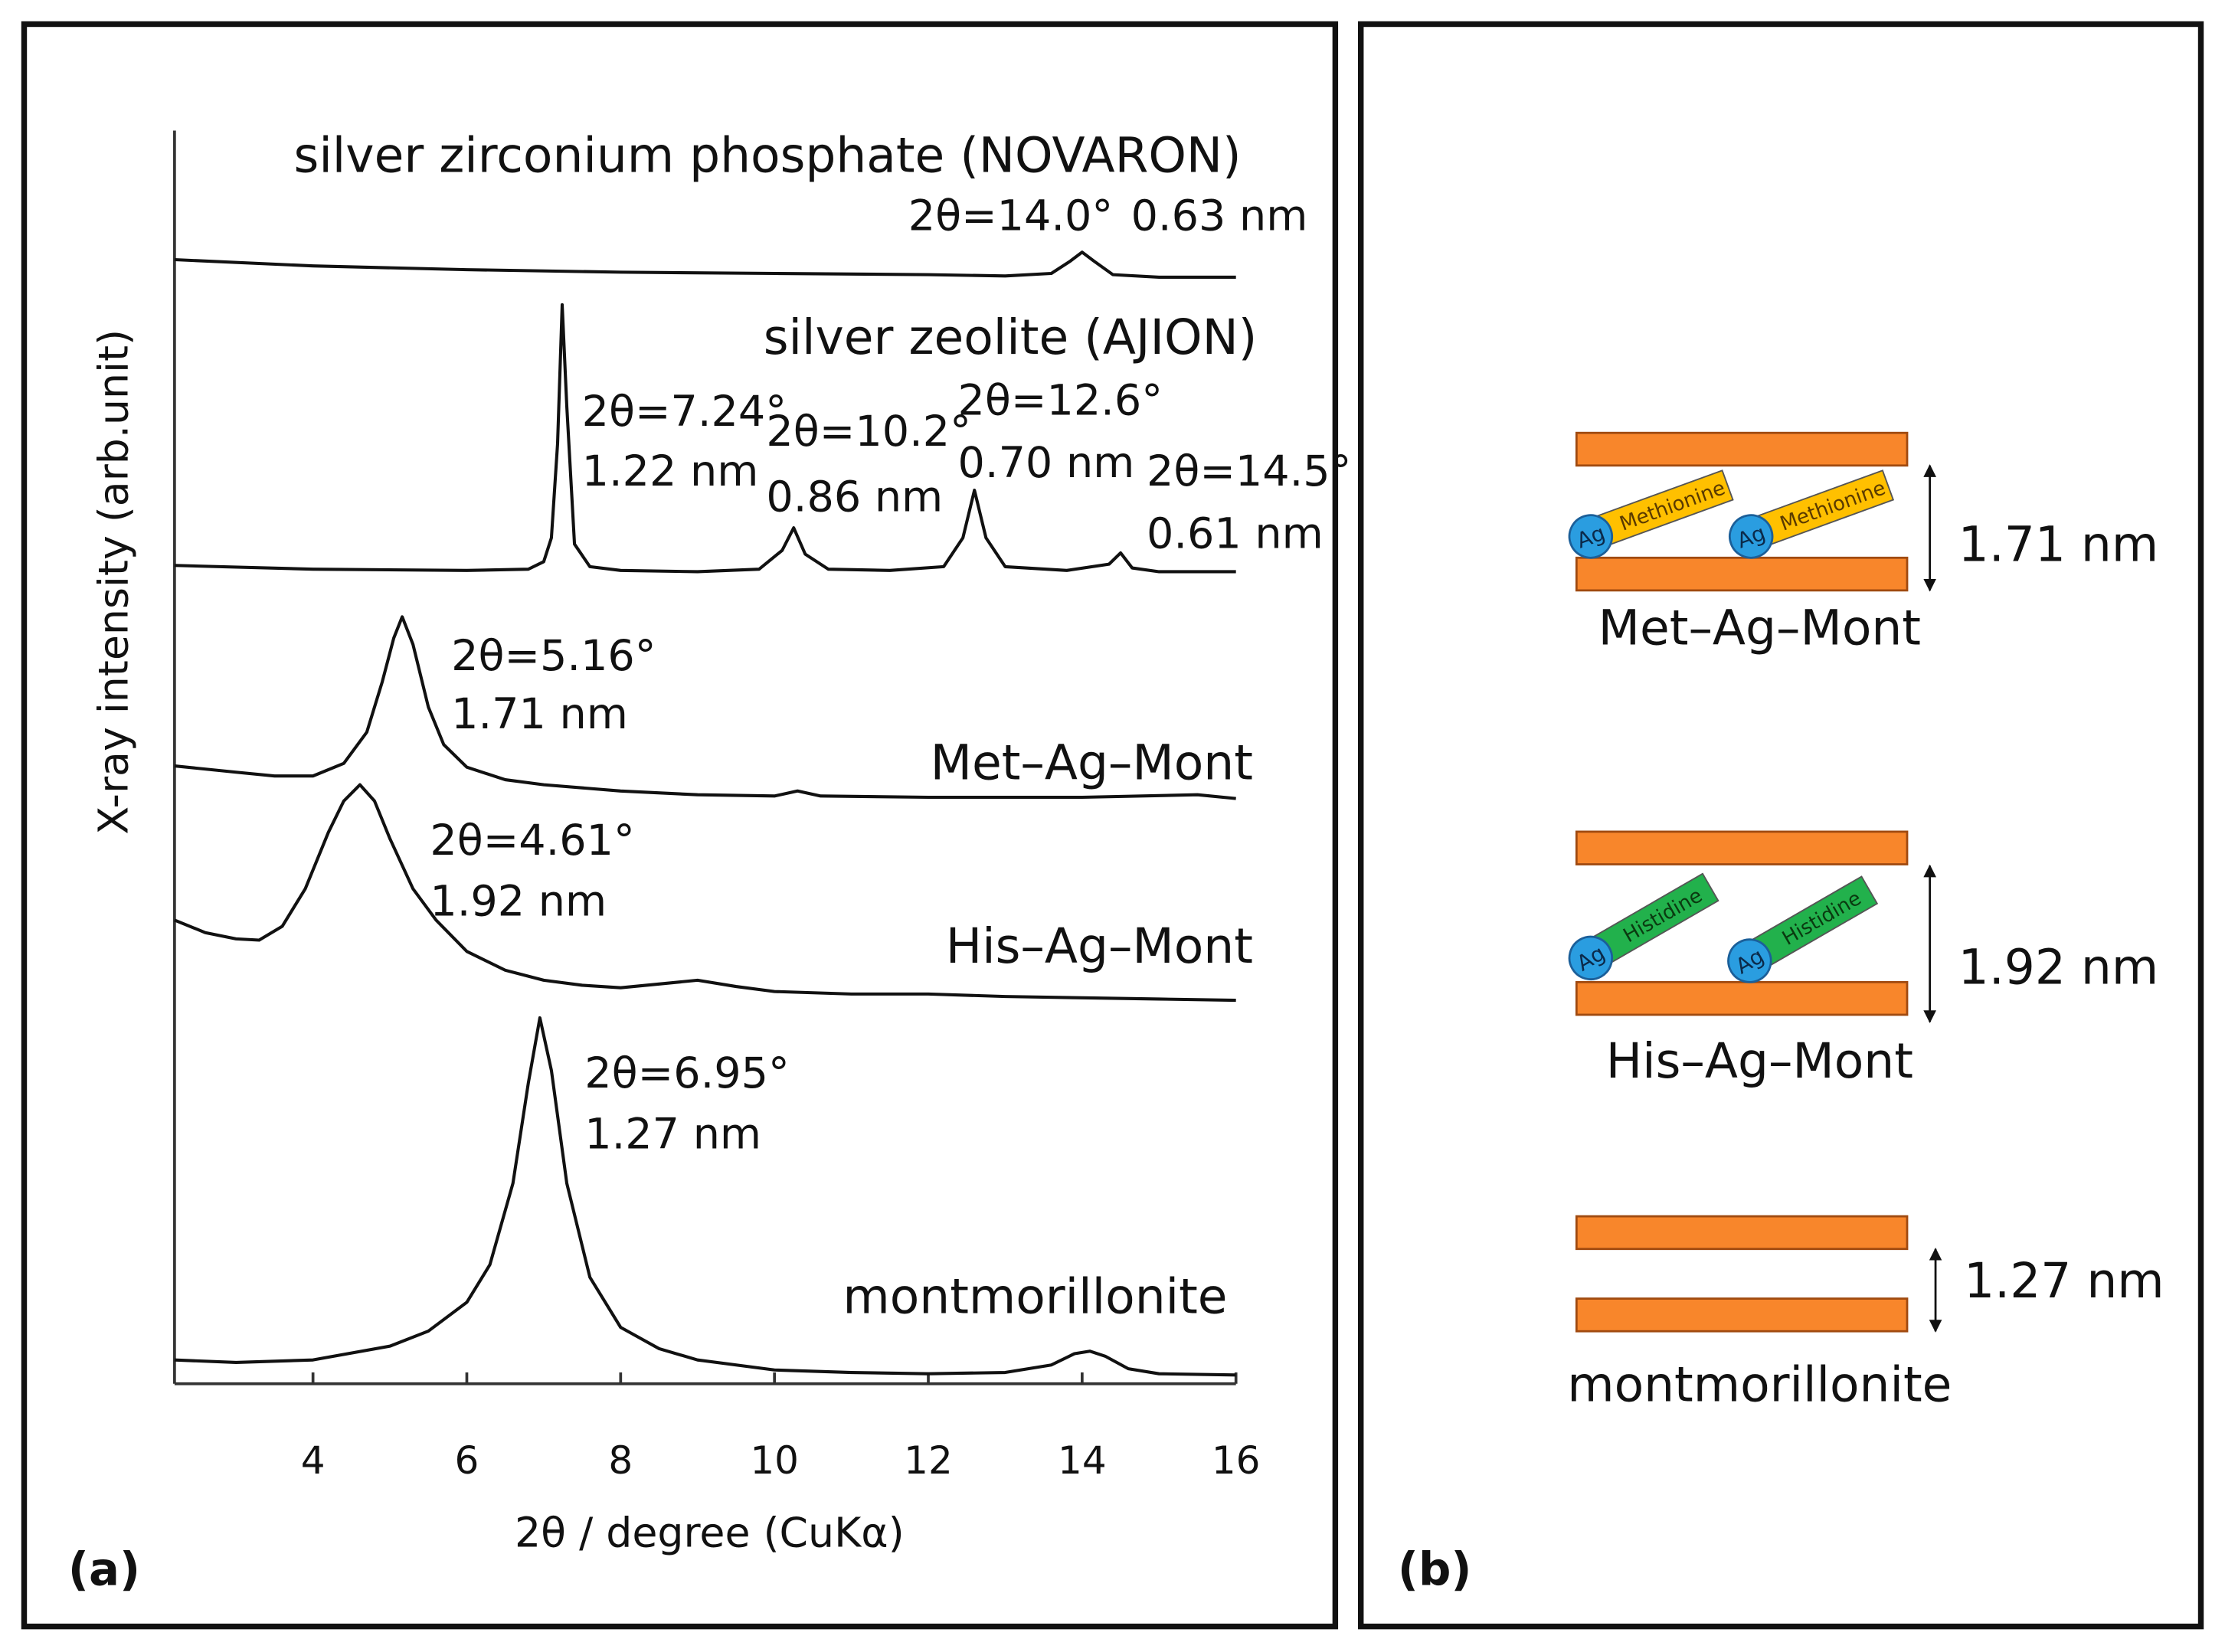  Describe the element at coordinates (620, 1460) in the screenshot. I see `x-tick-label: 8` at that location.